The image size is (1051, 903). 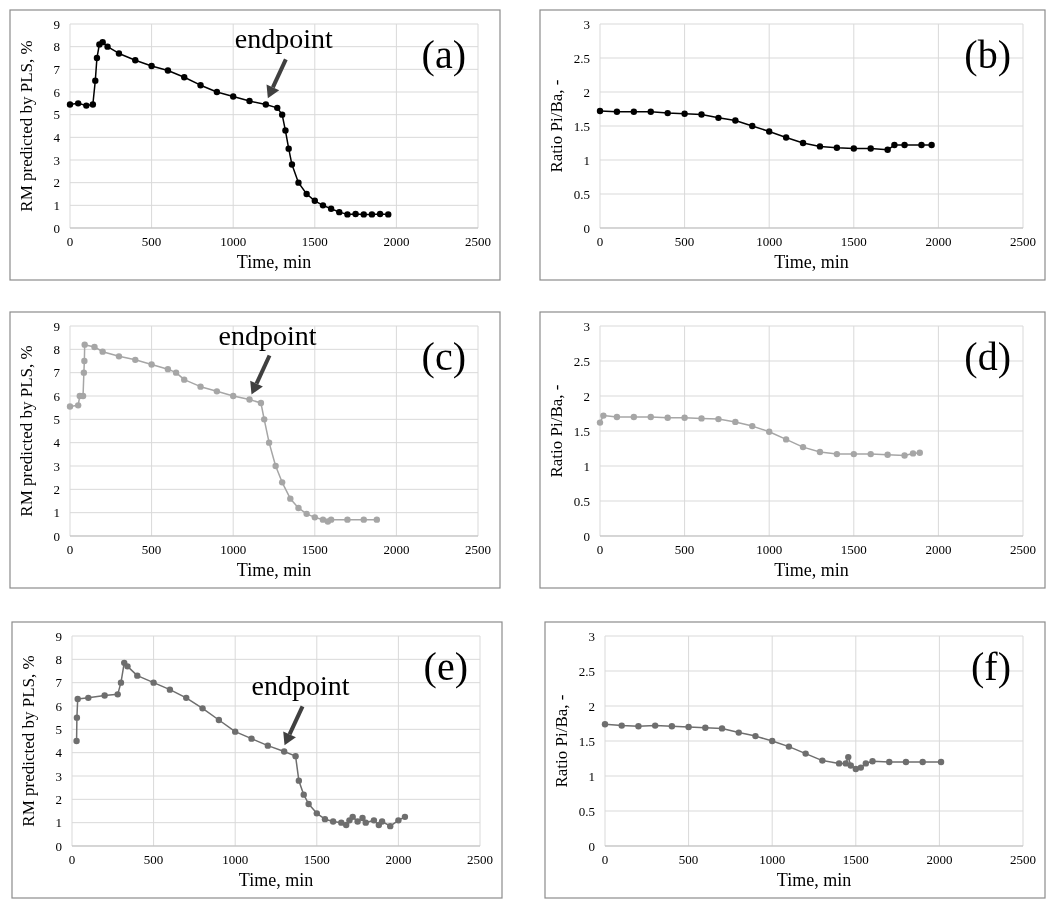 I want to click on y-tick-label: 1.5, so click(x=586, y=741).